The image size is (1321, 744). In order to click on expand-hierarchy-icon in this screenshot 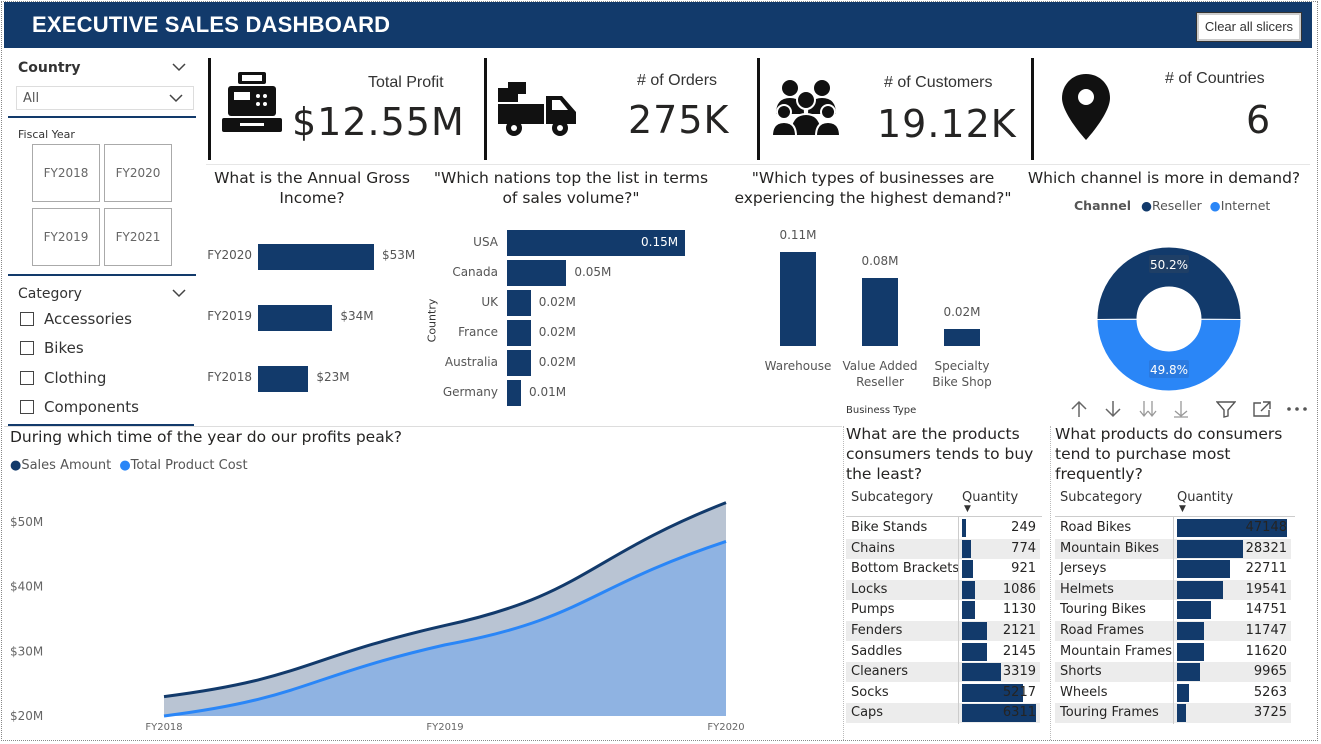, I will do `click(1181, 409)`.